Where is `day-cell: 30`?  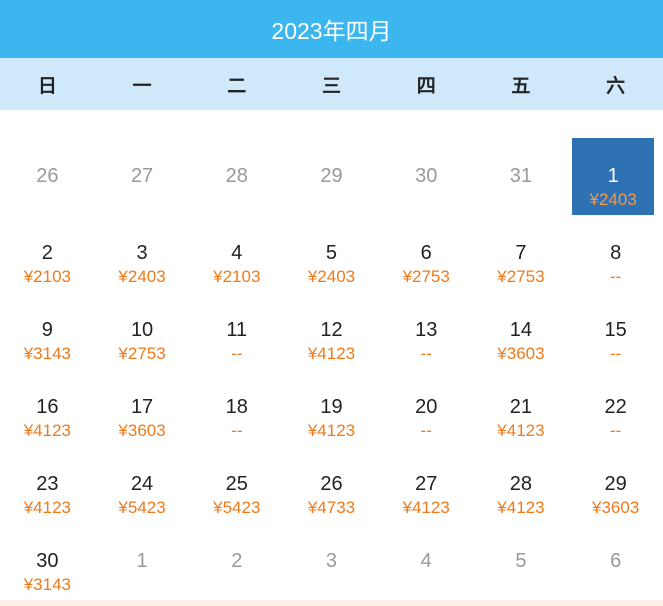 day-cell: 30 is located at coordinates (426, 176).